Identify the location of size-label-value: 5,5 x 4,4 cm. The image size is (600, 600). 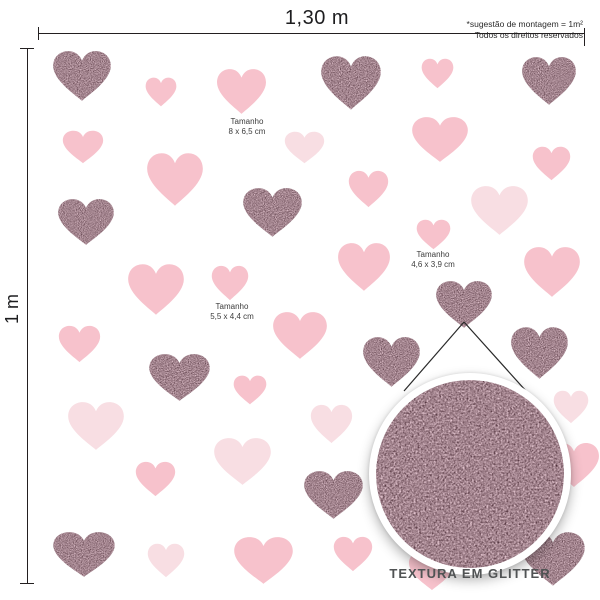
(232, 316).